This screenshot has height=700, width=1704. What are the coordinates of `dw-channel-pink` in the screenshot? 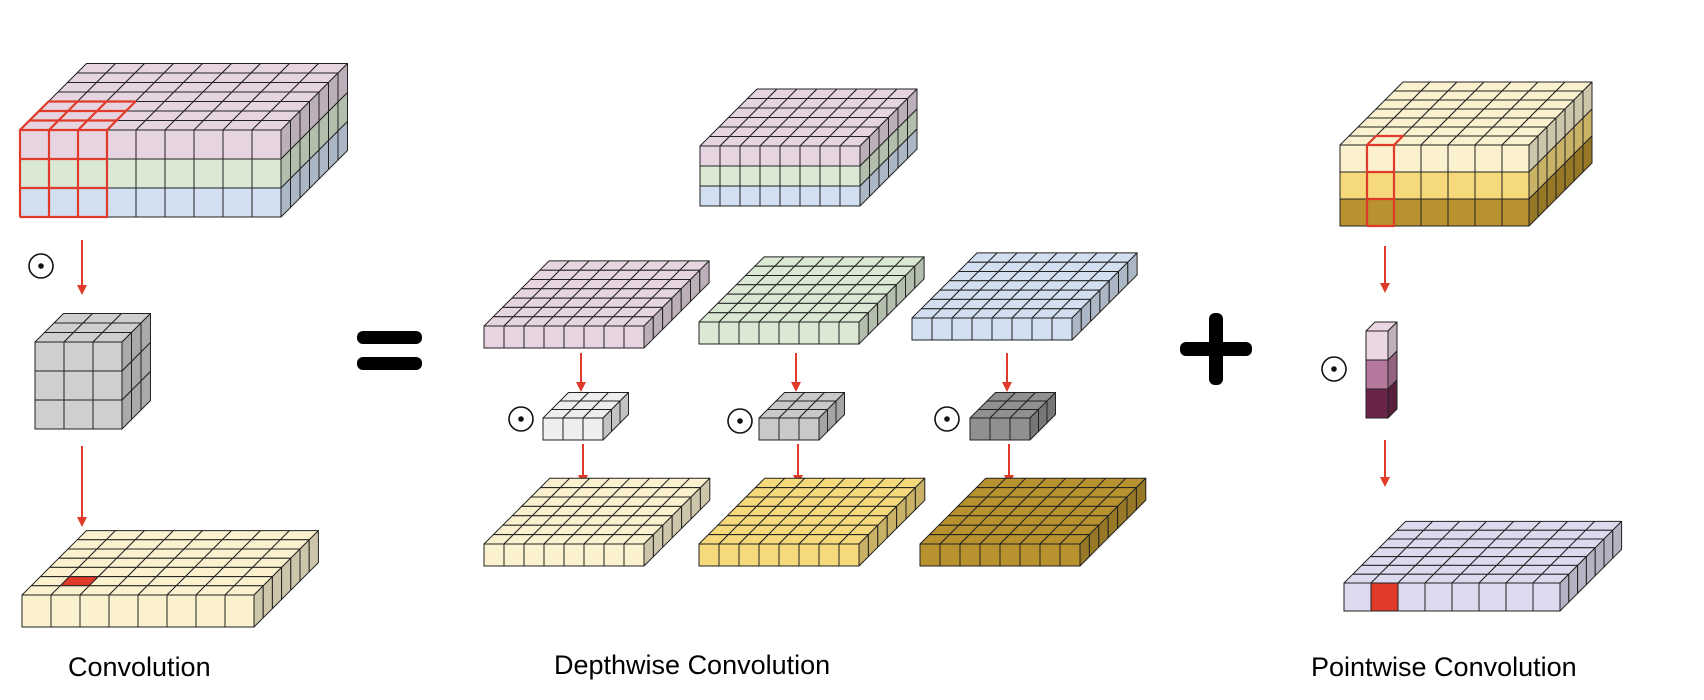 It's located at (596, 304).